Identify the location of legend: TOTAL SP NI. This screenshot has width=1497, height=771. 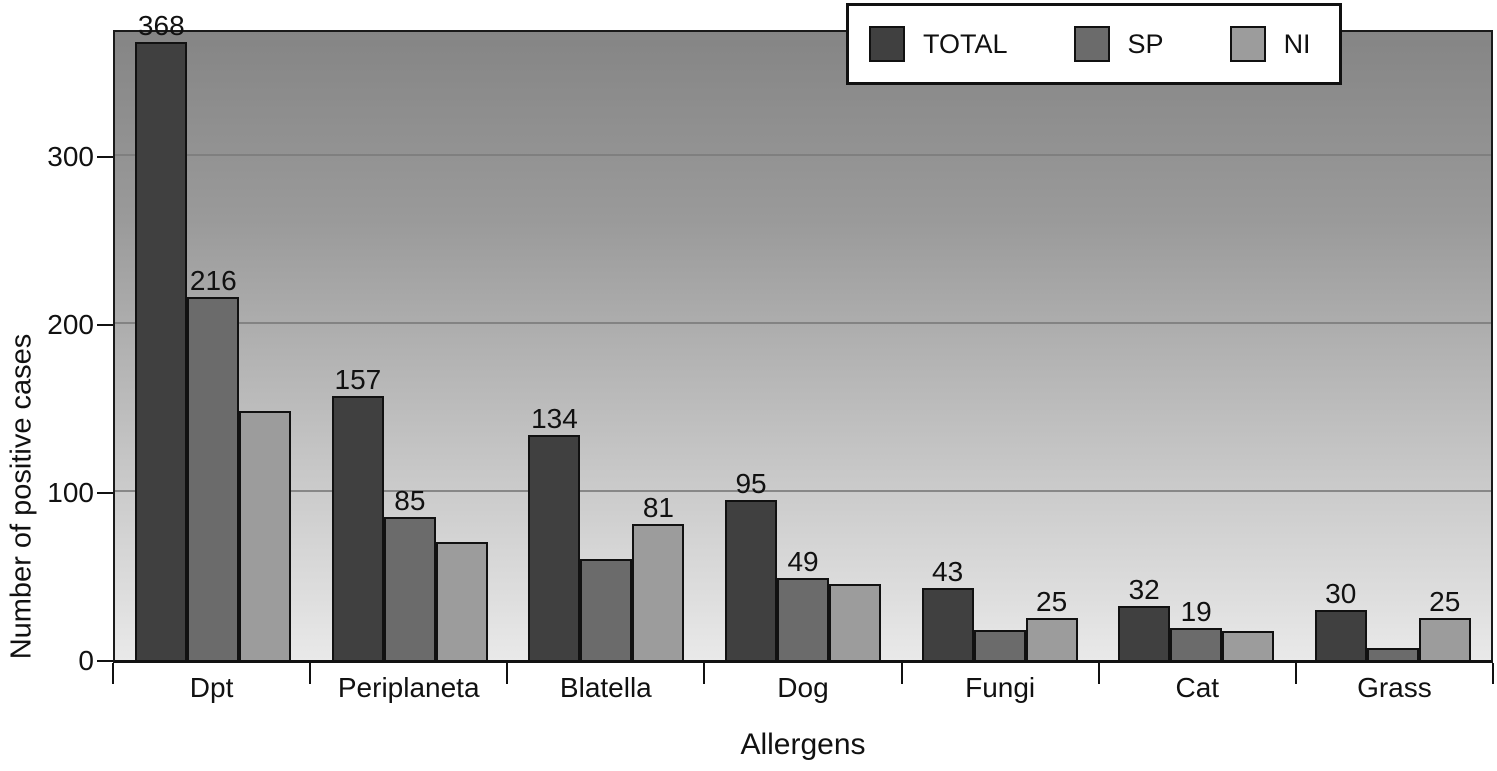
(1094, 44).